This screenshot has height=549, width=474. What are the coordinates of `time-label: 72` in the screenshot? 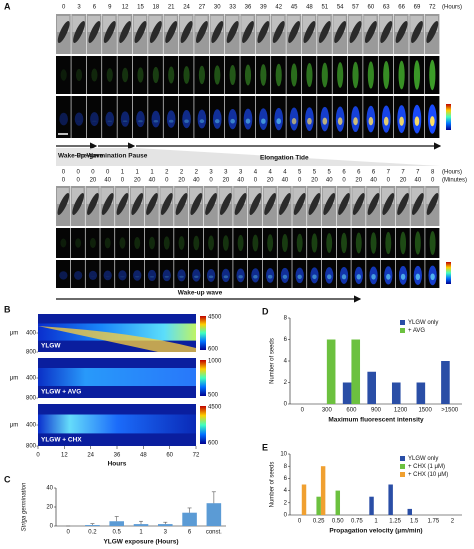 It's located at (432, 8).